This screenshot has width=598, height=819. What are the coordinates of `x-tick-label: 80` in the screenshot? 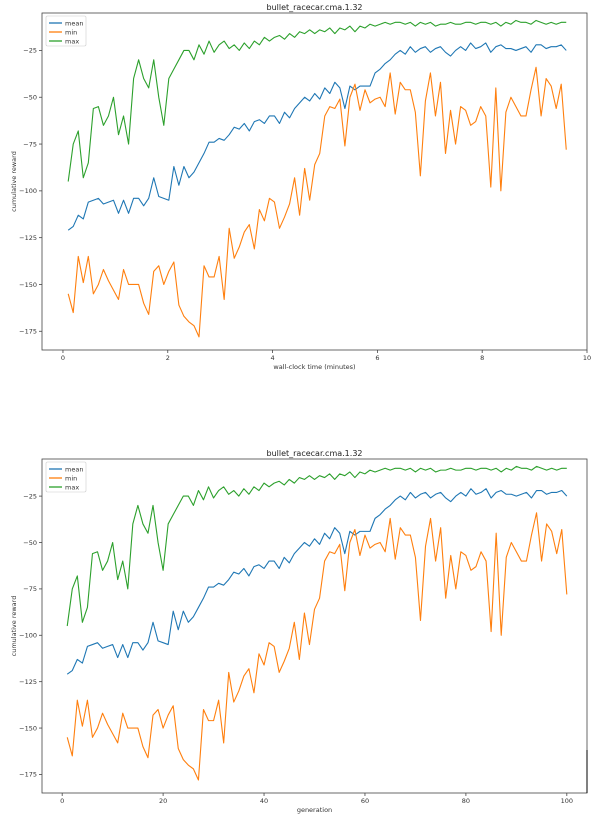 It's located at (466, 801).